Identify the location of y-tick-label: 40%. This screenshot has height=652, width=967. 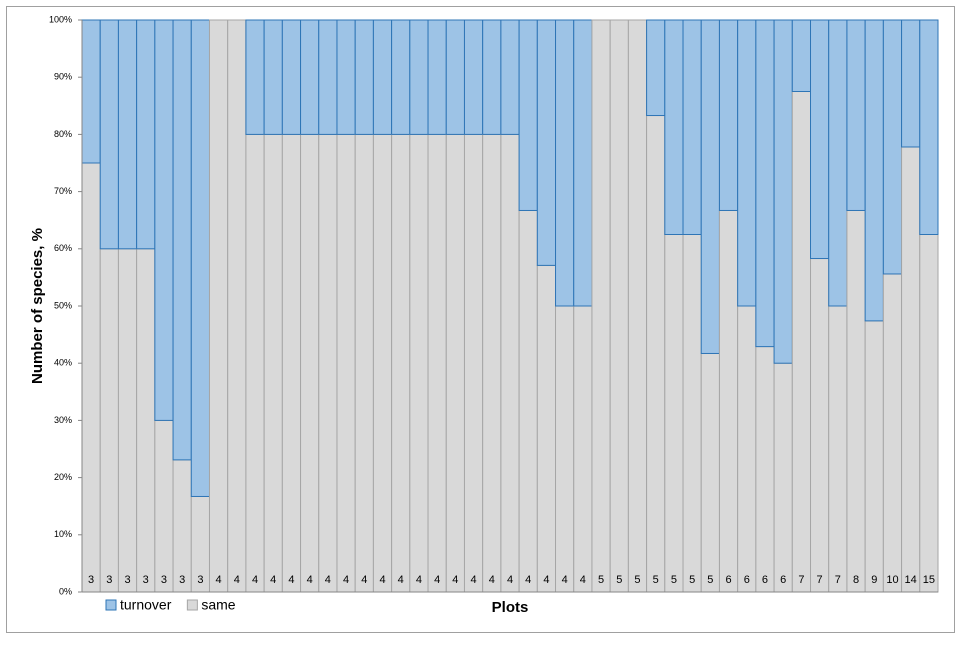
(63, 363).